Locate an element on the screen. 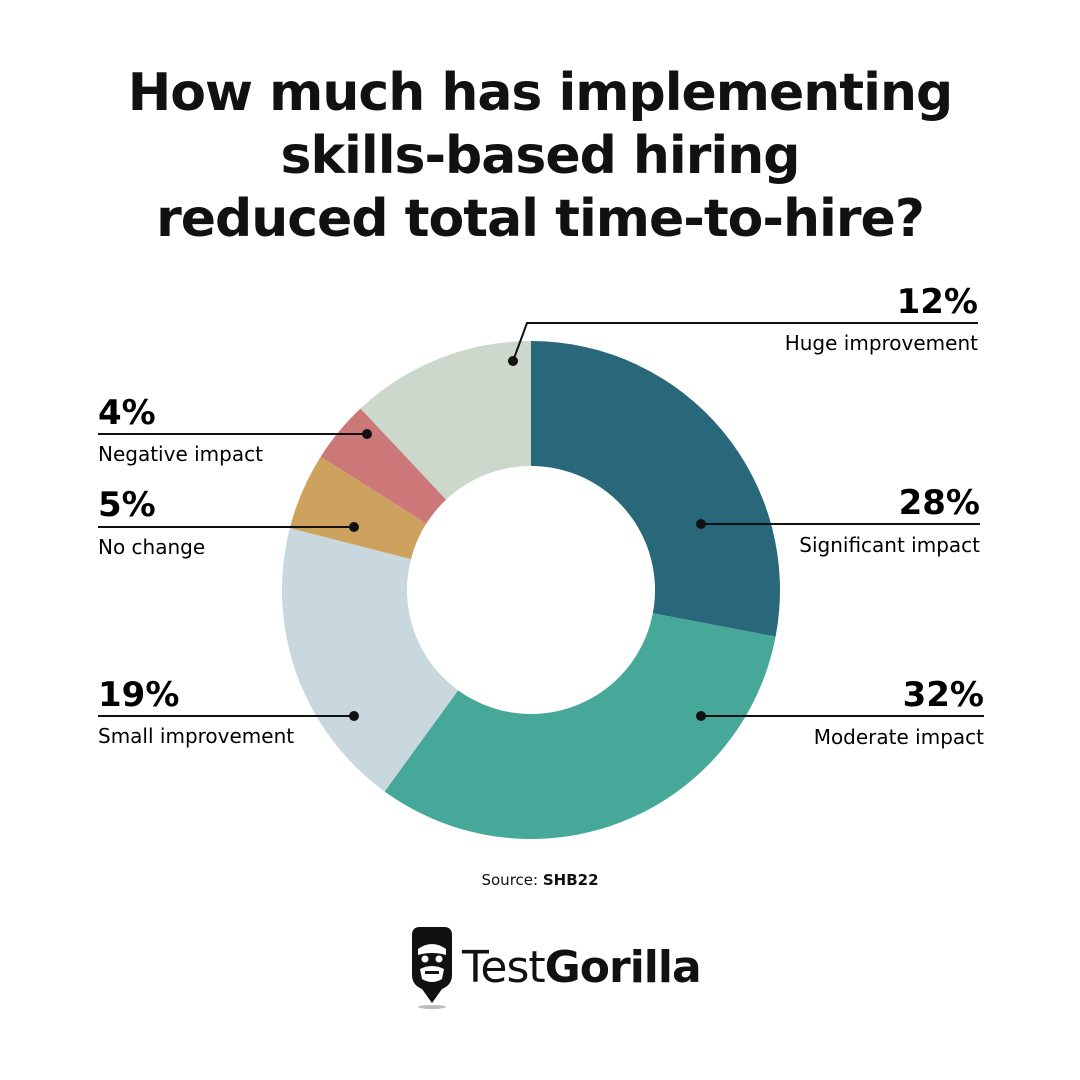 The image size is (1080, 1080). slice-small-improvement is located at coordinates (370, 660).